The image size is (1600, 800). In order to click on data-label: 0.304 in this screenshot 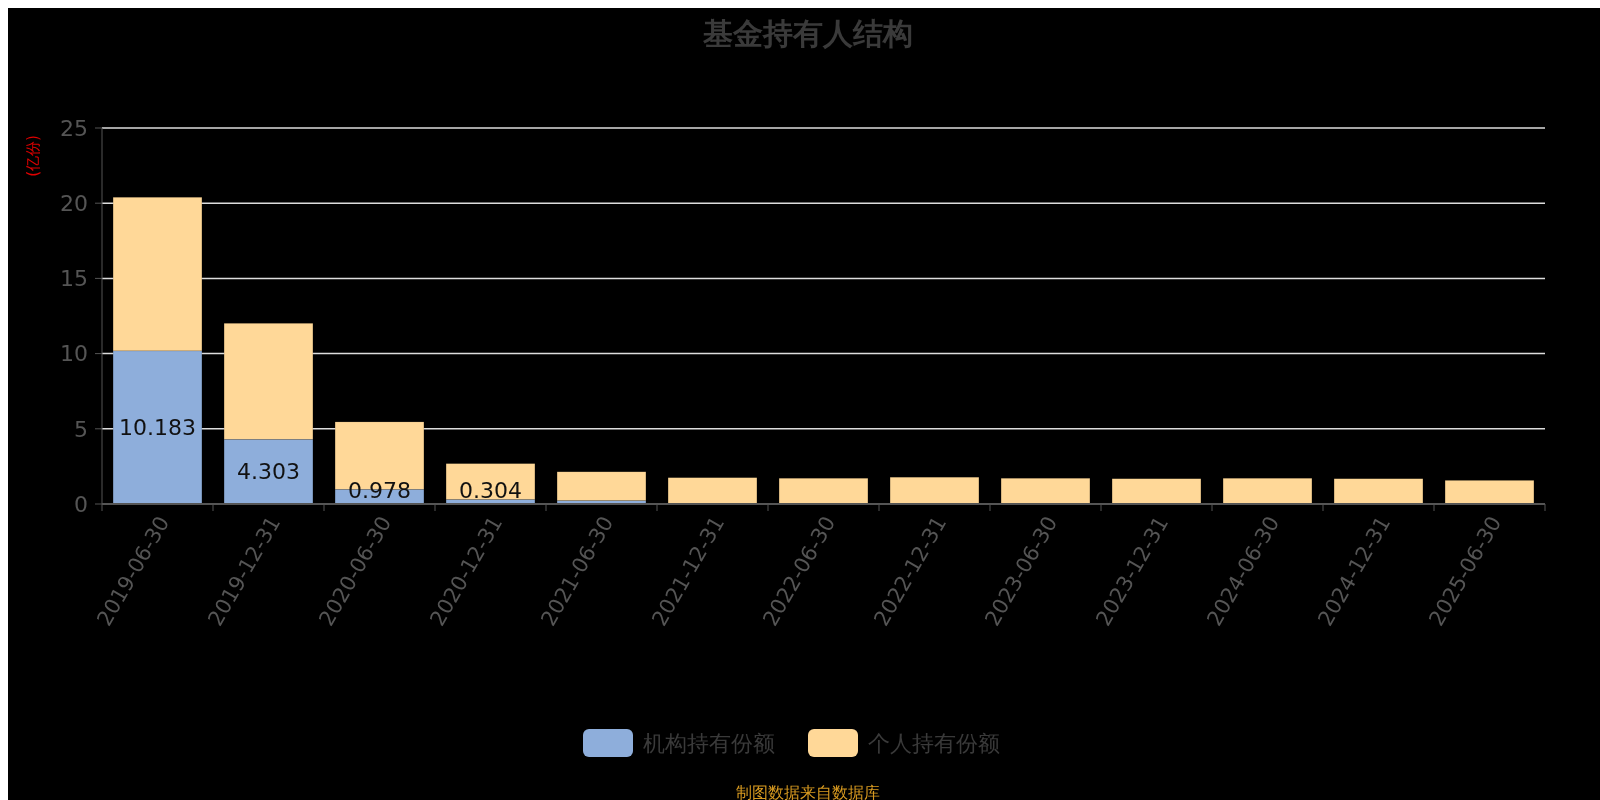, I will do `click(490, 490)`.